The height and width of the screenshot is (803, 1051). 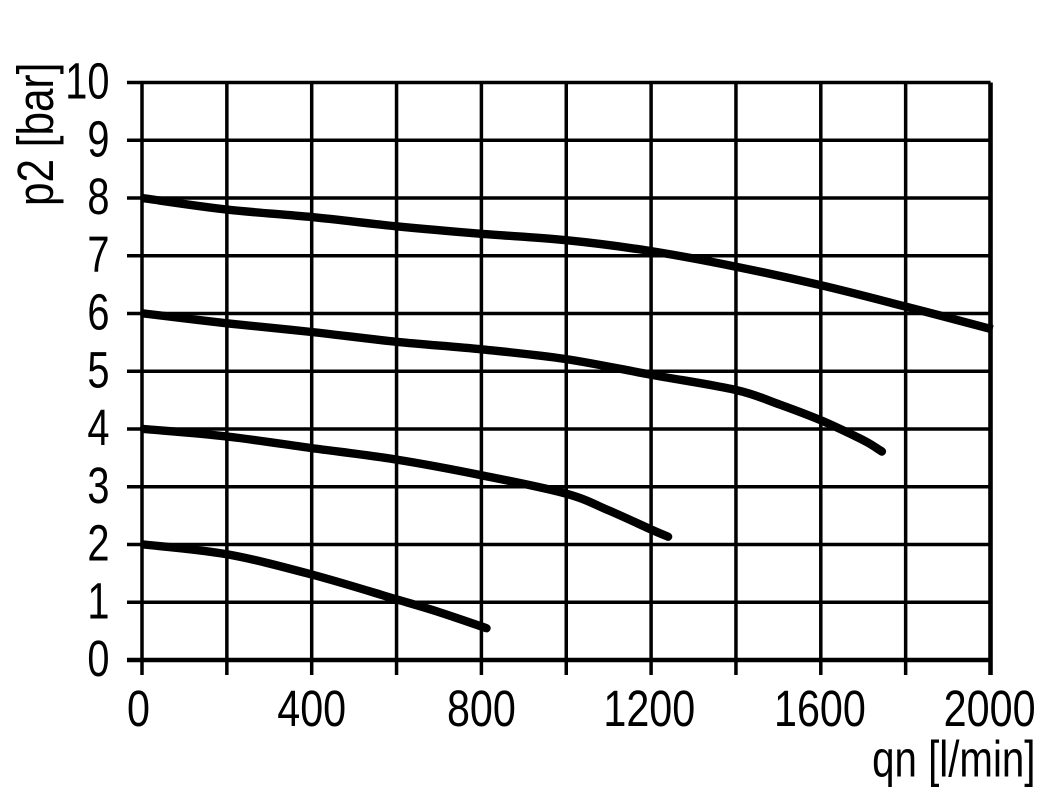 What do you see at coordinates (98, 312) in the screenshot?
I see `svg-text: 6` at bounding box center [98, 312].